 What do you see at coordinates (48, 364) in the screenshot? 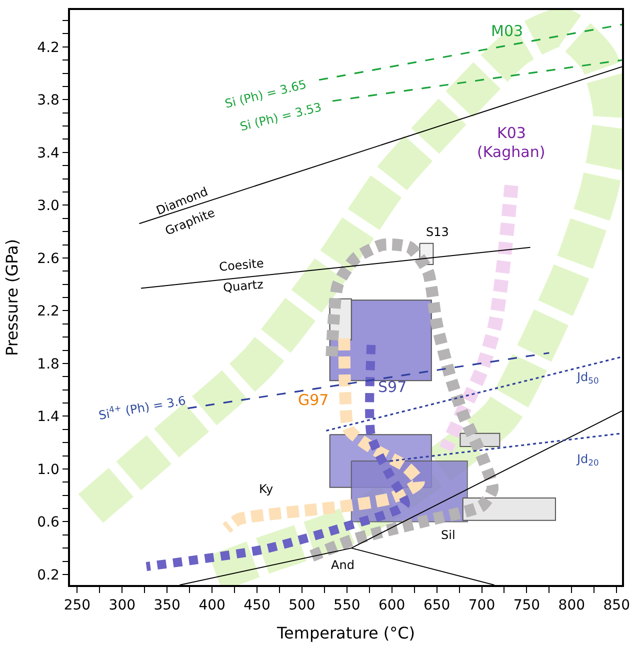
I see `y-tick-label: 1.8` at bounding box center [48, 364].